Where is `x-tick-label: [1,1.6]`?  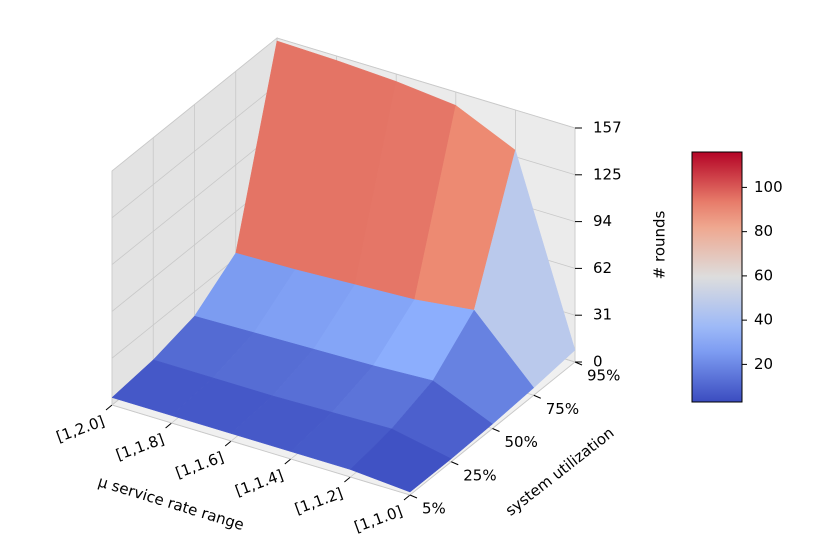
x-tick-label: [1,1.6] is located at coordinates (199, 465).